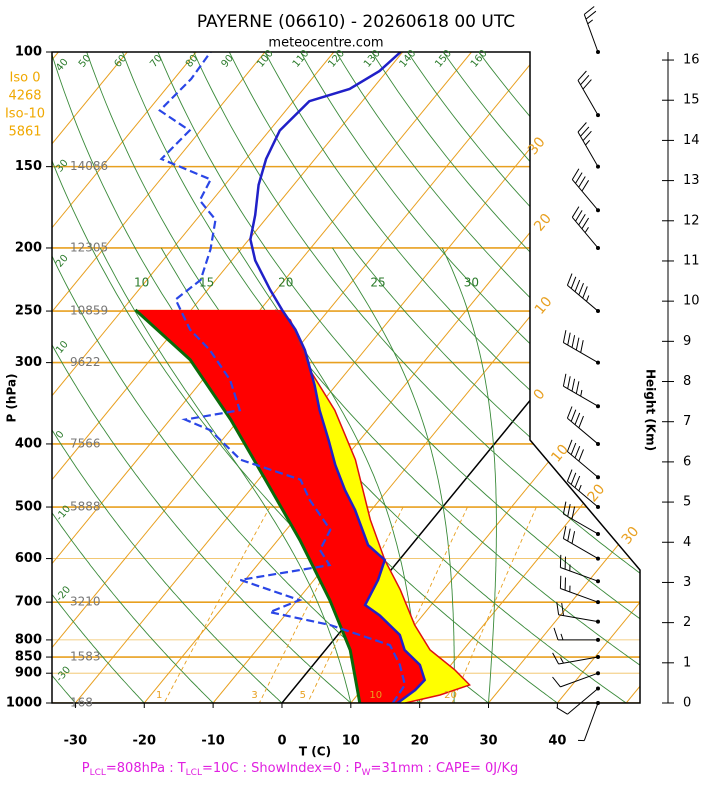 This screenshot has width=712, height=785. Describe the element at coordinates (28, 558) in the screenshot. I see `y-tick-label: 600` at that location.